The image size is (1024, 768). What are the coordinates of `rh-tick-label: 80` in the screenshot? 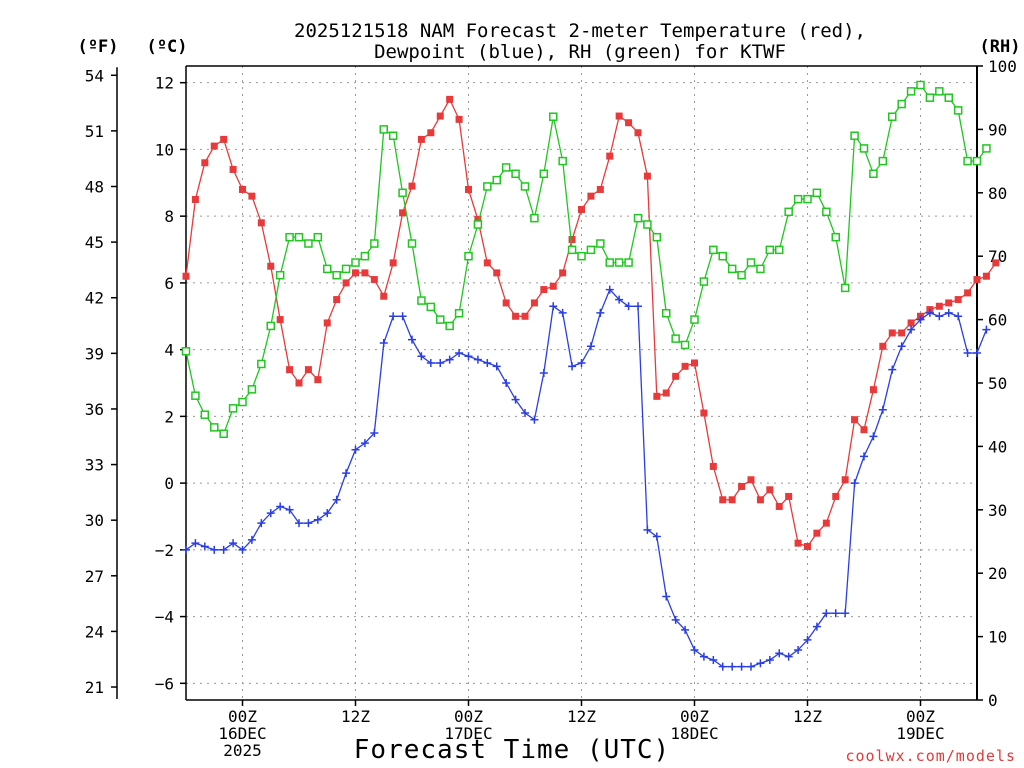 It's located at (997, 193).